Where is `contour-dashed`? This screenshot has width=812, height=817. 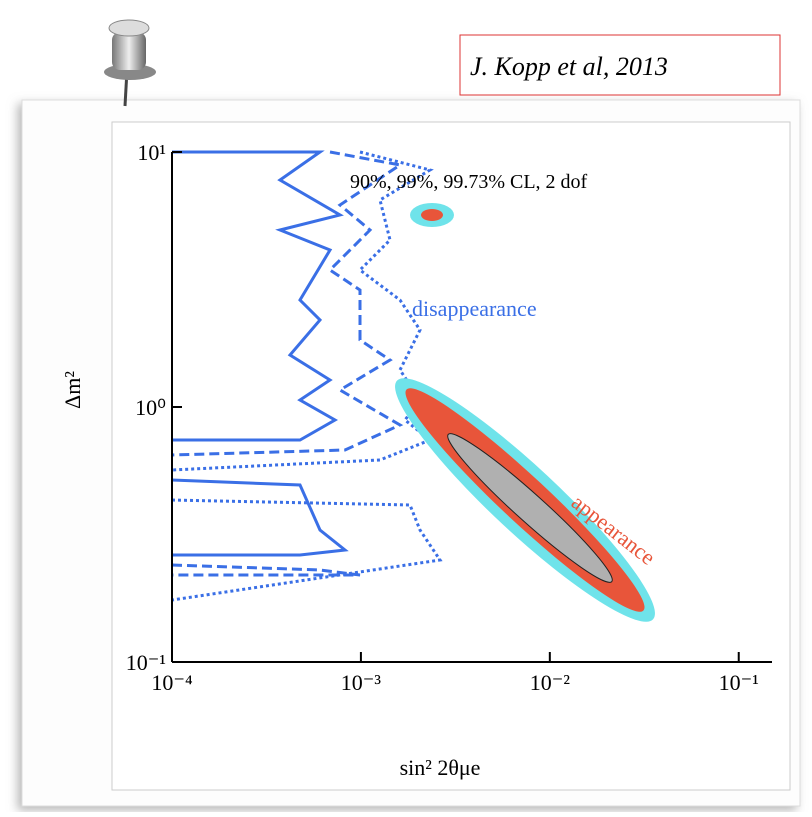 contour-dashed is located at coordinates (287, 363).